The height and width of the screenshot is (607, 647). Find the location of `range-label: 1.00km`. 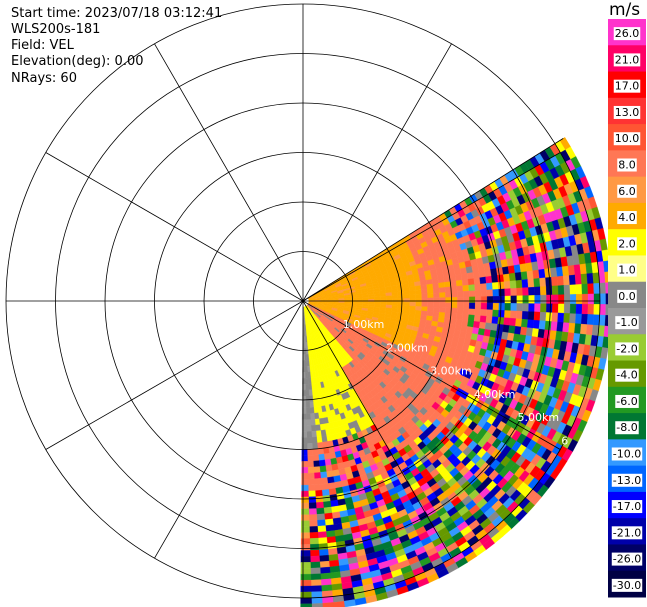

range-label: 1.00km is located at coordinates (364, 324).